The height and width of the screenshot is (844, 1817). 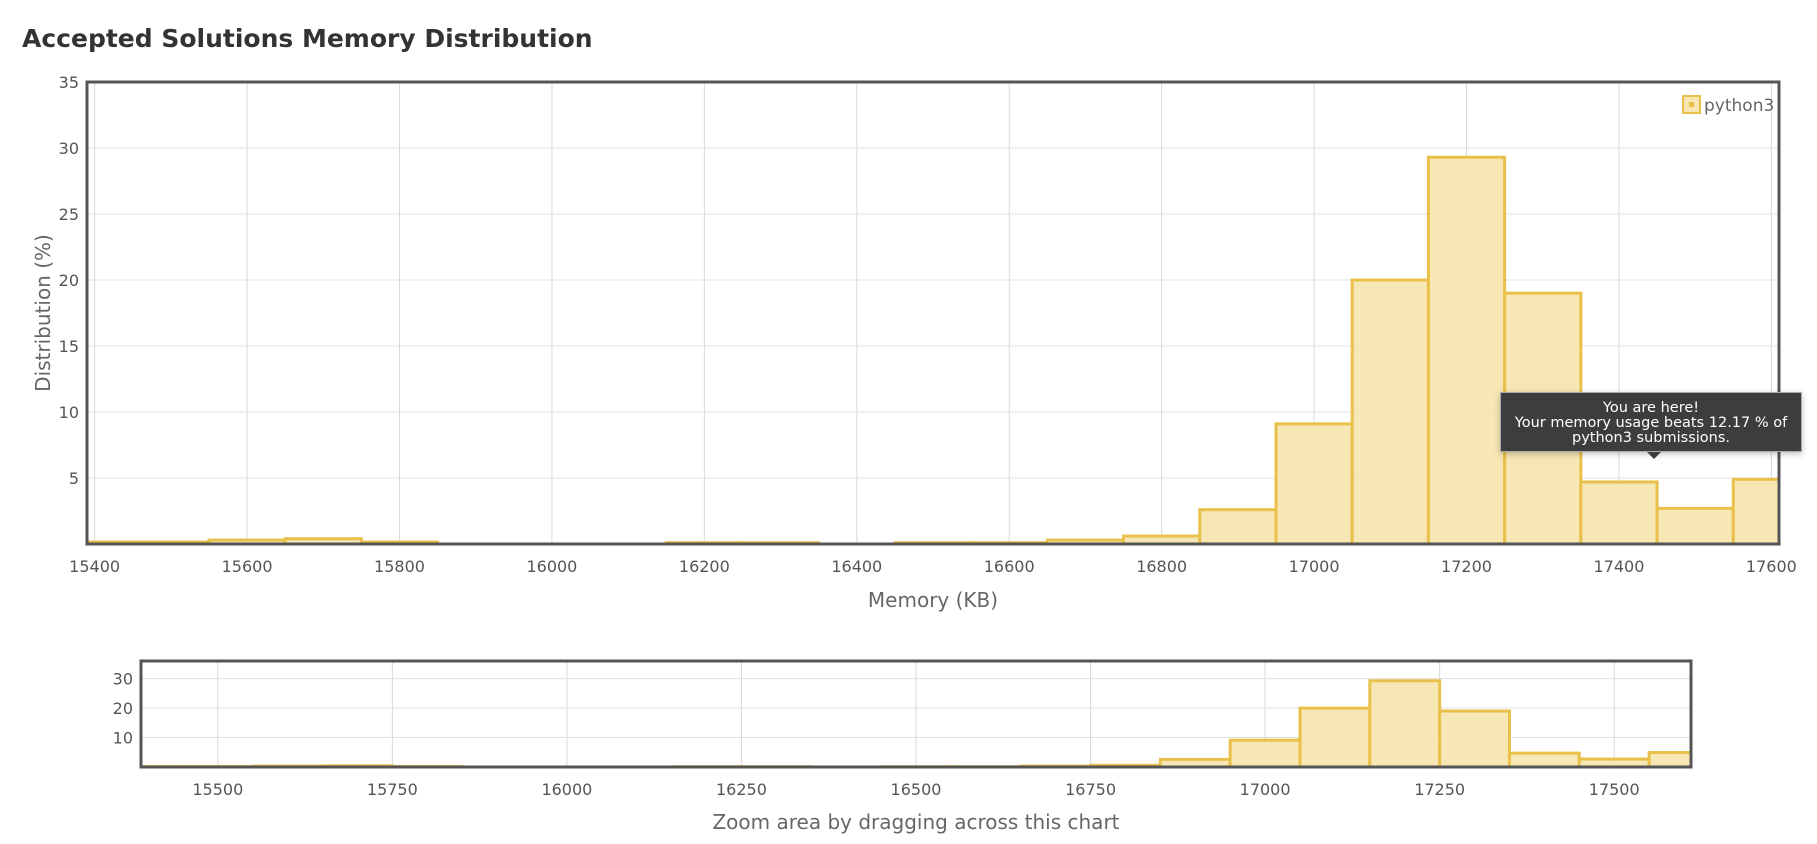 What do you see at coordinates (123, 679) in the screenshot?
I see `navigator-y-tick-label: 30` at bounding box center [123, 679].